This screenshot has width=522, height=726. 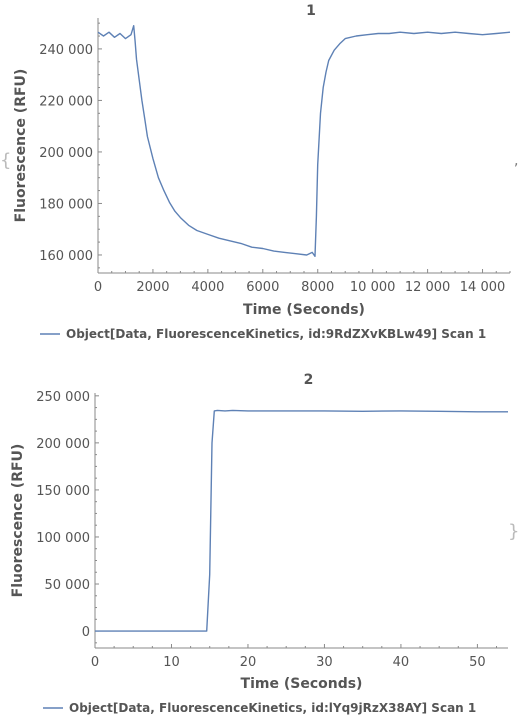 What do you see at coordinates (66, 101) in the screenshot?
I see `y-tick-label: 220 000` at bounding box center [66, 101].